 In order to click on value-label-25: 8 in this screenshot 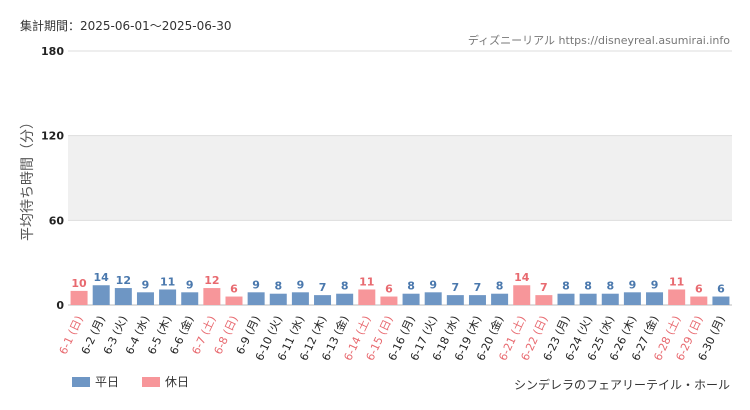, I will do `click(610, 286)`.